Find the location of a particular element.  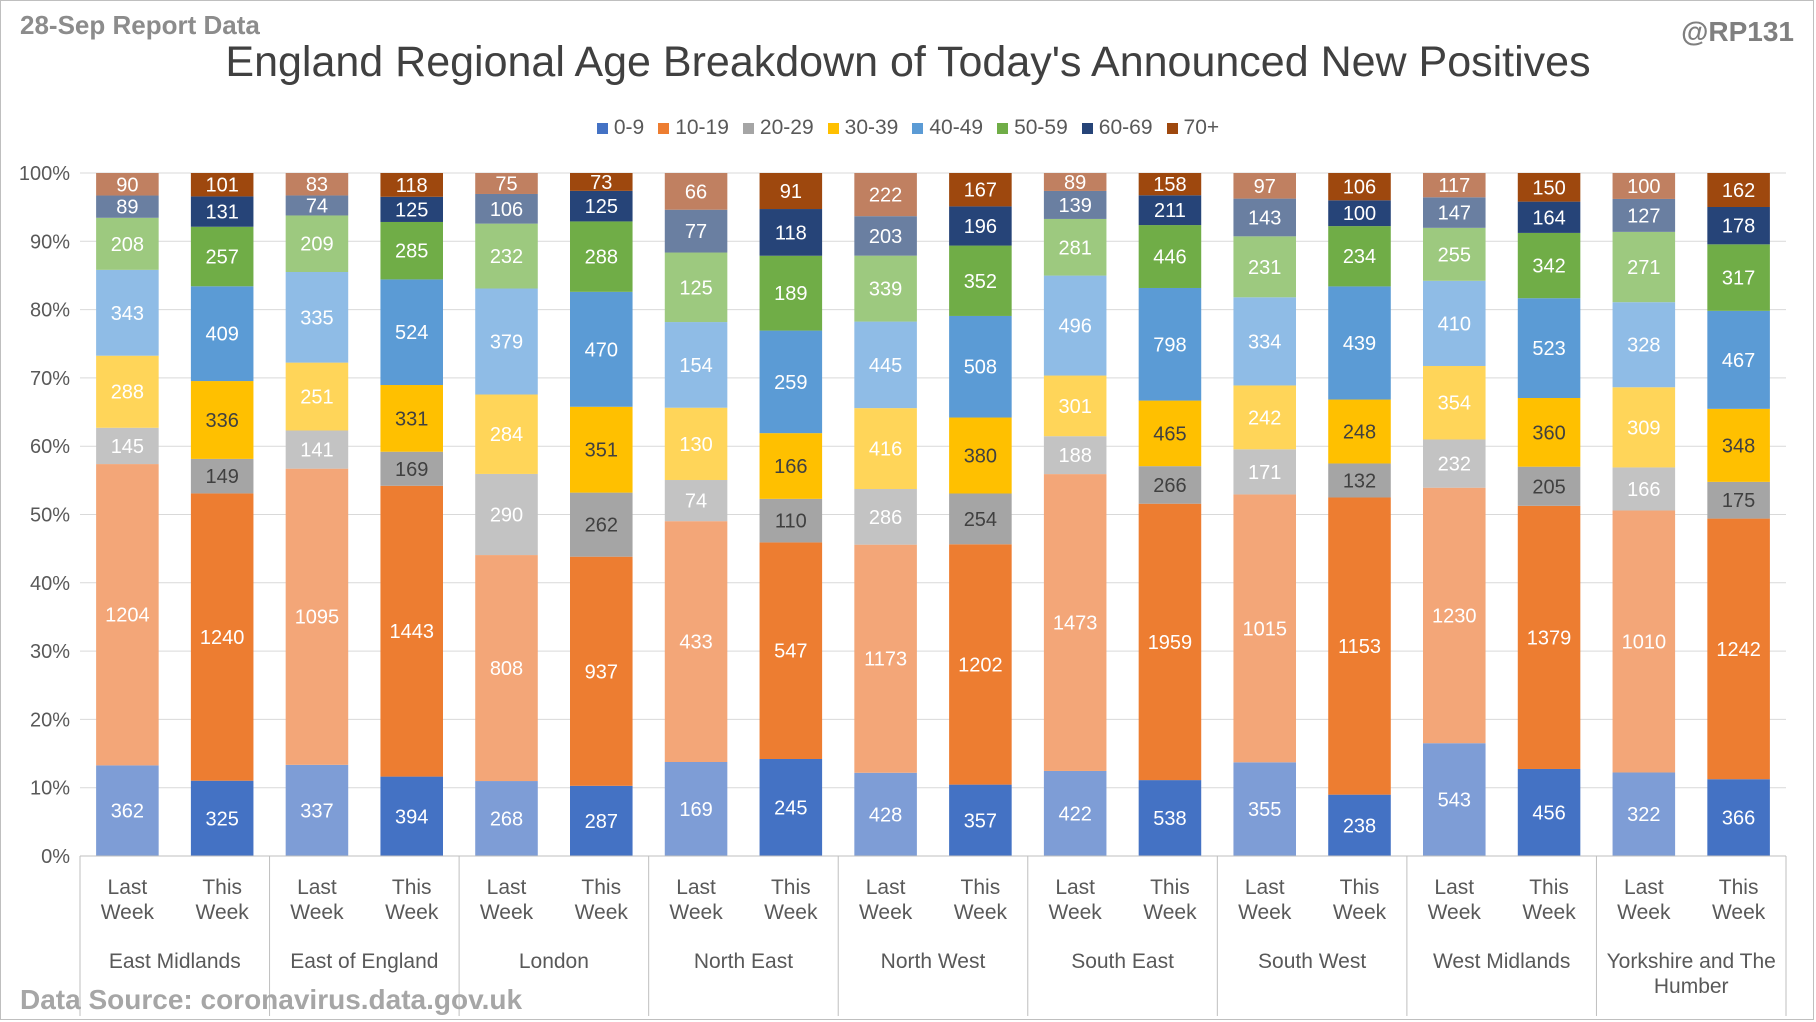

x-region-label: South East is located at coordinates (1122, 961).